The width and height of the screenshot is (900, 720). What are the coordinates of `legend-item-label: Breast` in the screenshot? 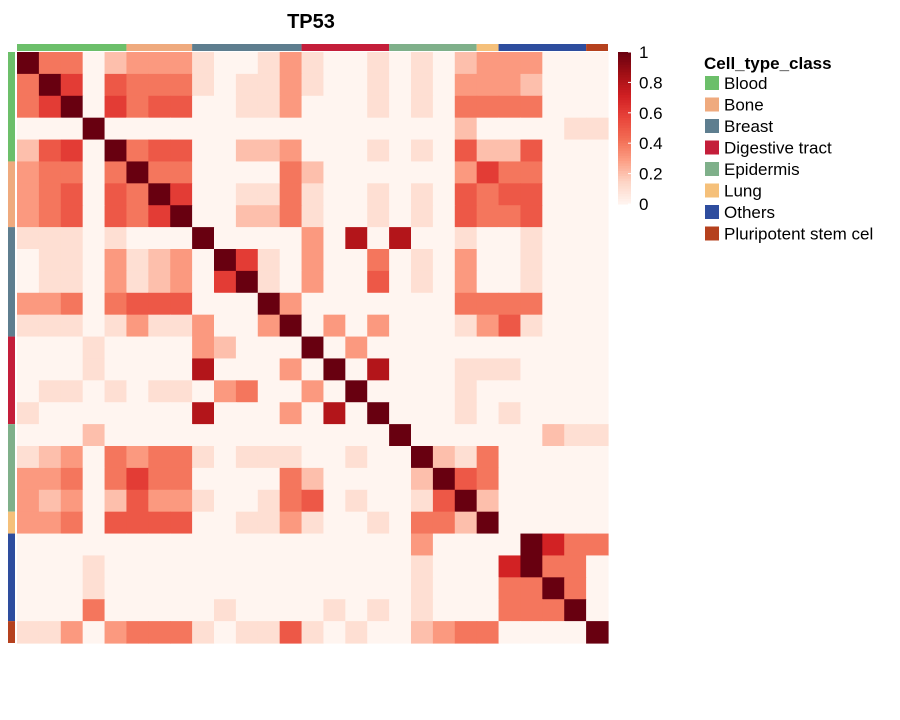 It's located at (748, 126).